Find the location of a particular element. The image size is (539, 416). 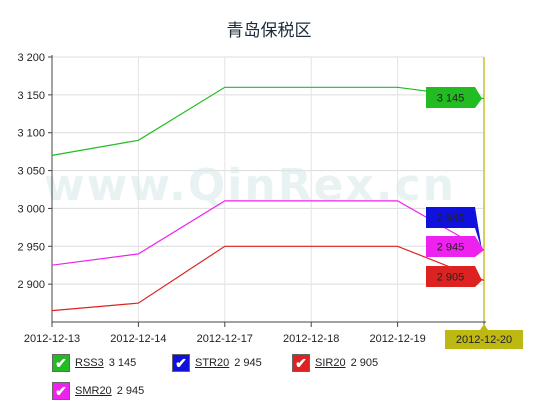

chart-title: 青岛保税区 is located at coordinates (269, 31).